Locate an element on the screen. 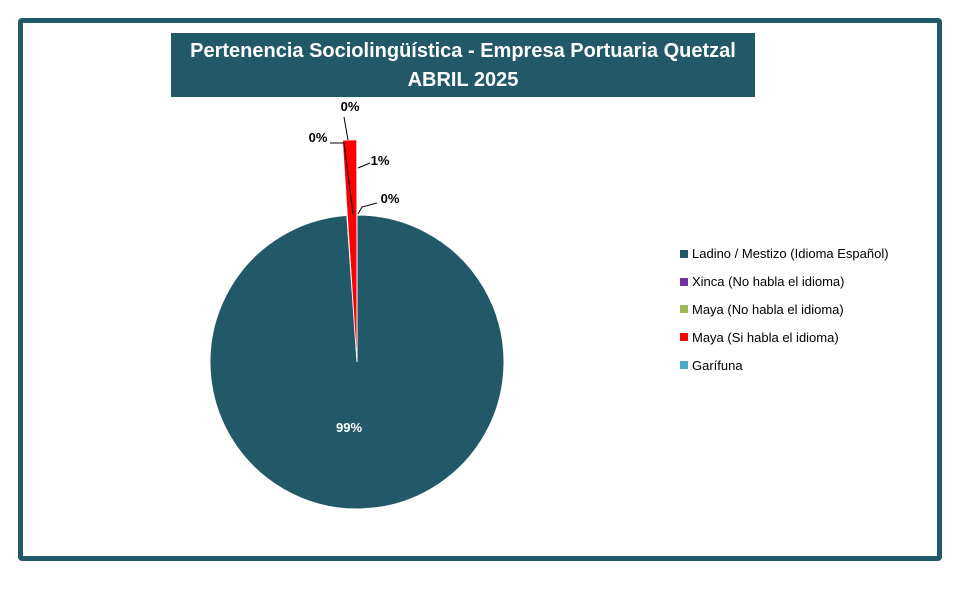 The height and width of the screenshot is (589, 956). legend-label: Maya (No habla el idioma) is located at coordinates (768, 309).